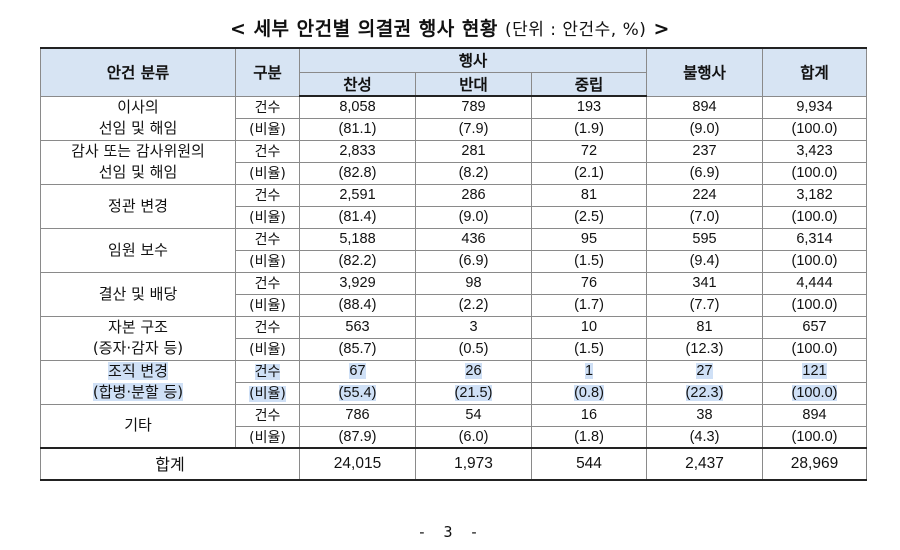 The height and width of the screenshot is (550, 900). I want to click on table-title: < 세부 안건별 의결권 행사 현황 (단위 : 안건수, %) >, so click(450, 27).